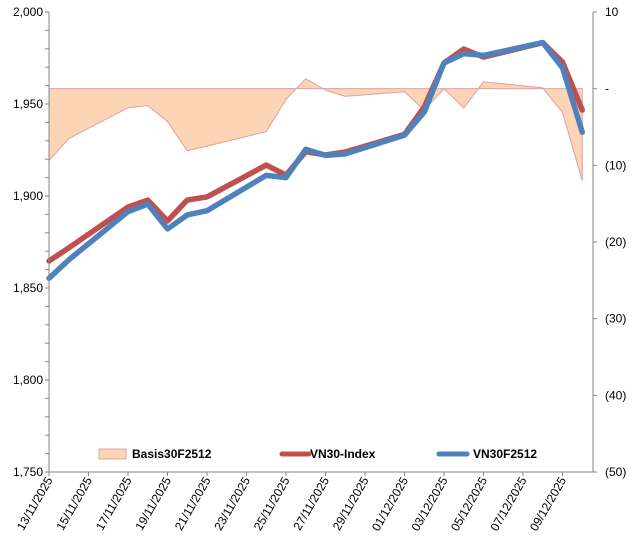 The width and height of the screenshot is (638, 550). I want to click on x-axis-tick-label: 09/12/2025, so click(548, 503).